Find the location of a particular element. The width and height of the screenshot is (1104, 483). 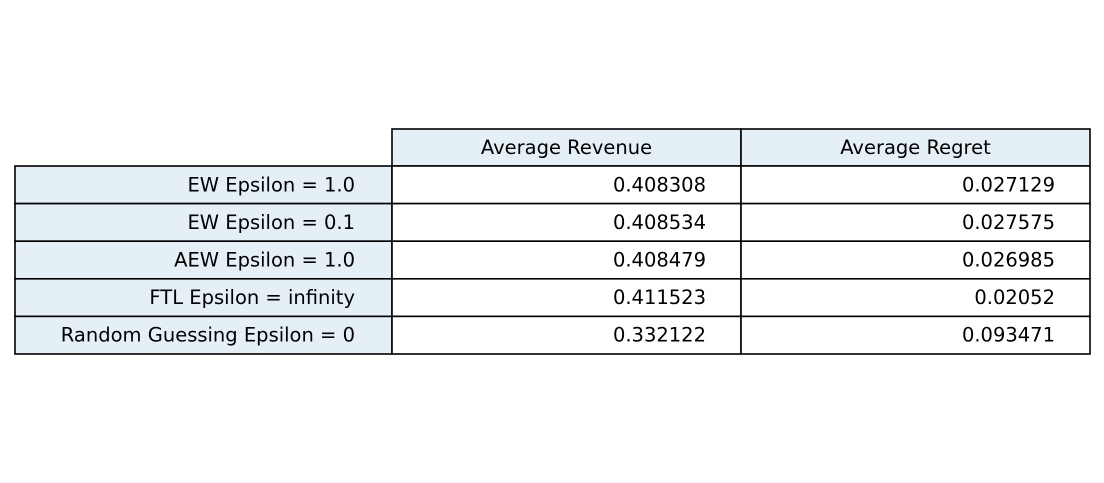

row-header-label: FTL Epsilon = infinity is located at coordinates (252, 297).